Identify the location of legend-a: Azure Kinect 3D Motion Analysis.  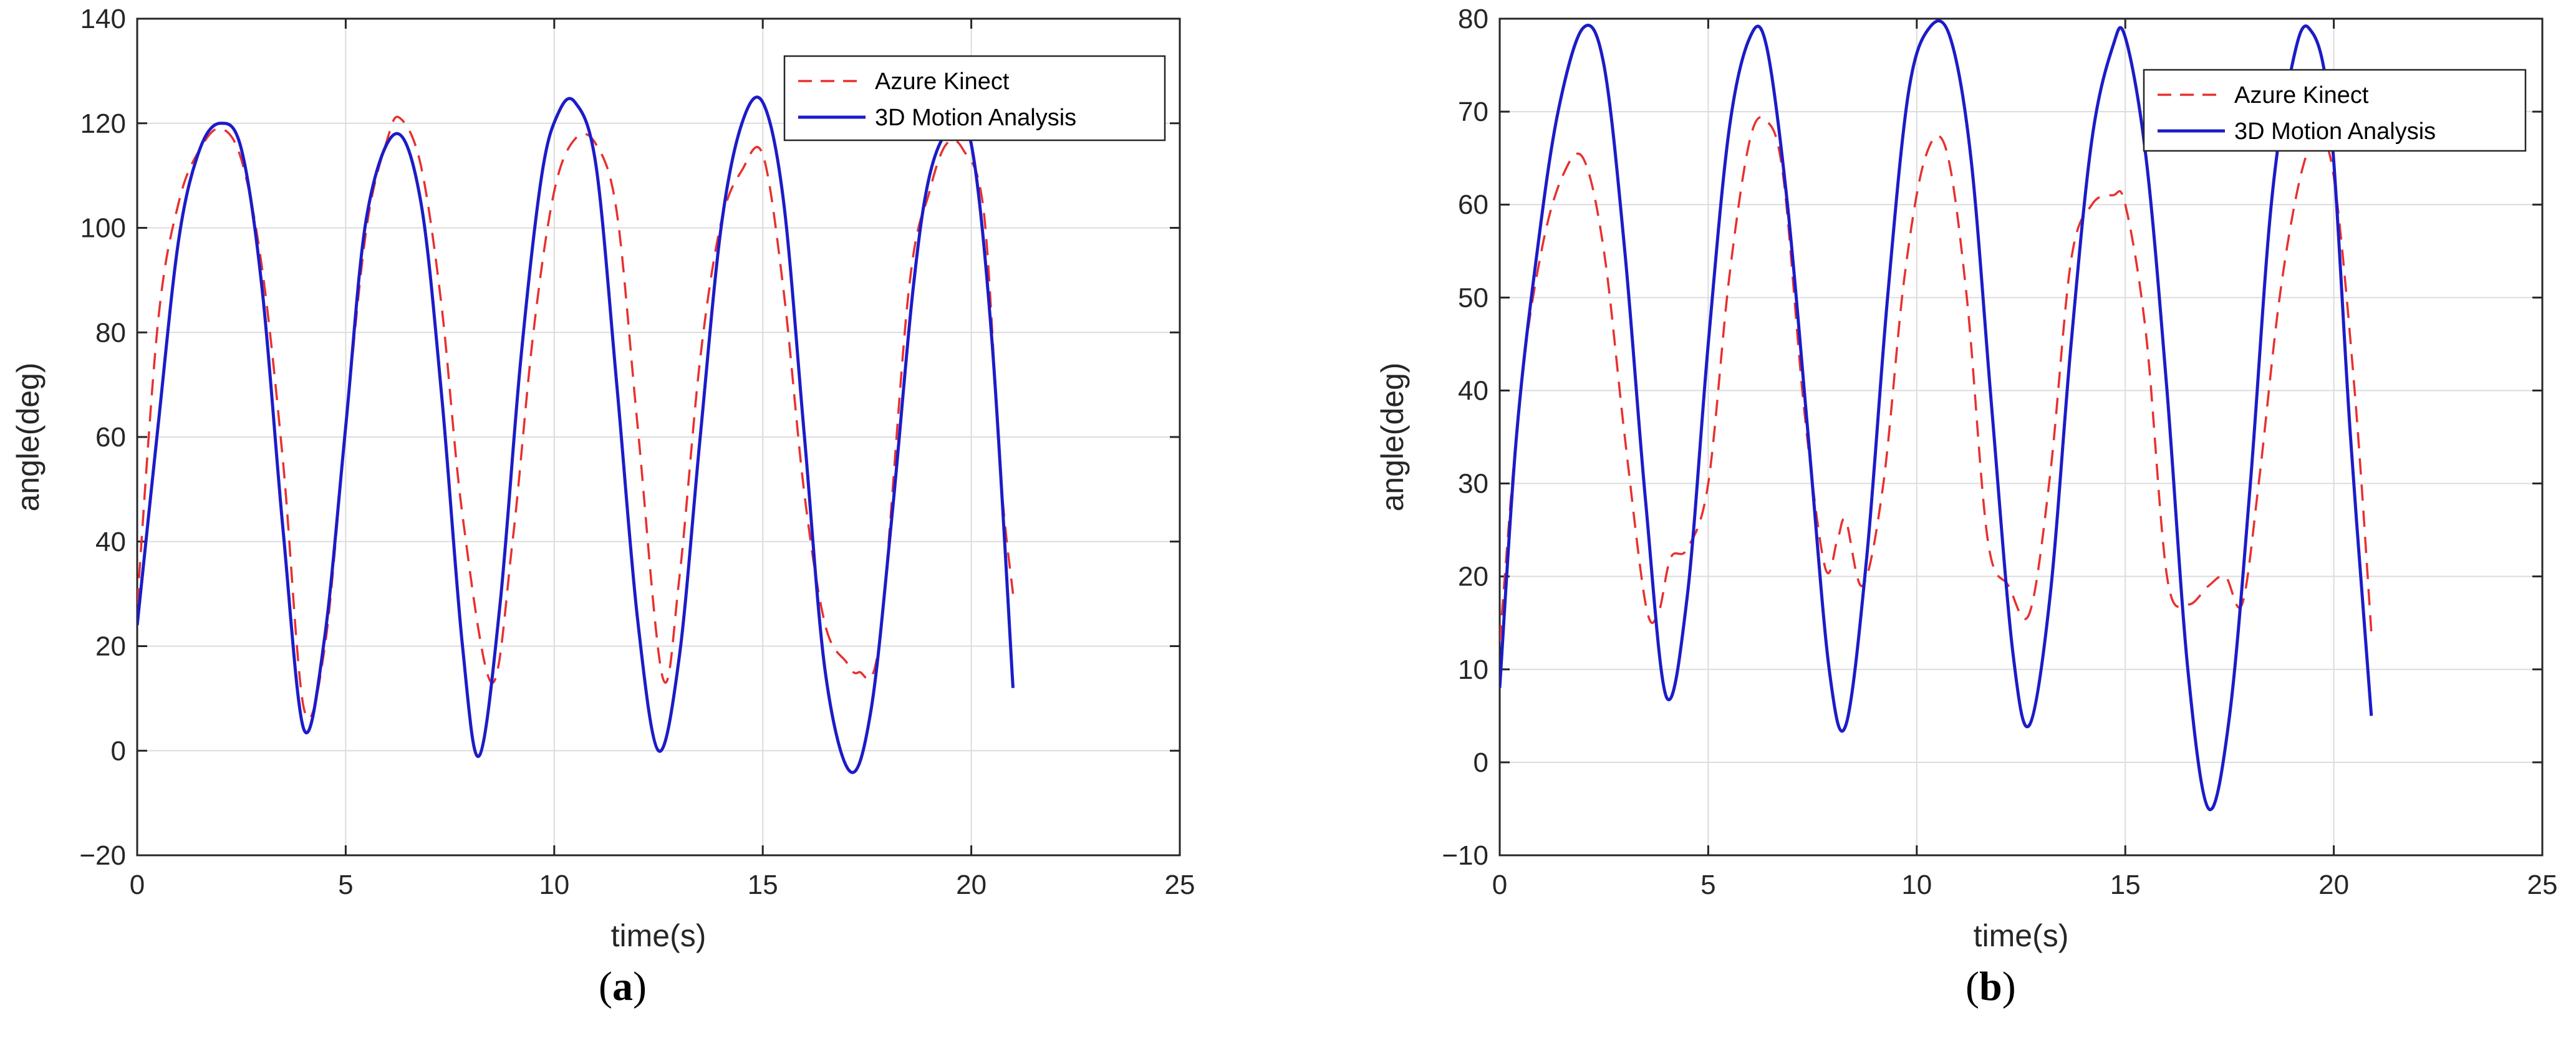
(974, 98).